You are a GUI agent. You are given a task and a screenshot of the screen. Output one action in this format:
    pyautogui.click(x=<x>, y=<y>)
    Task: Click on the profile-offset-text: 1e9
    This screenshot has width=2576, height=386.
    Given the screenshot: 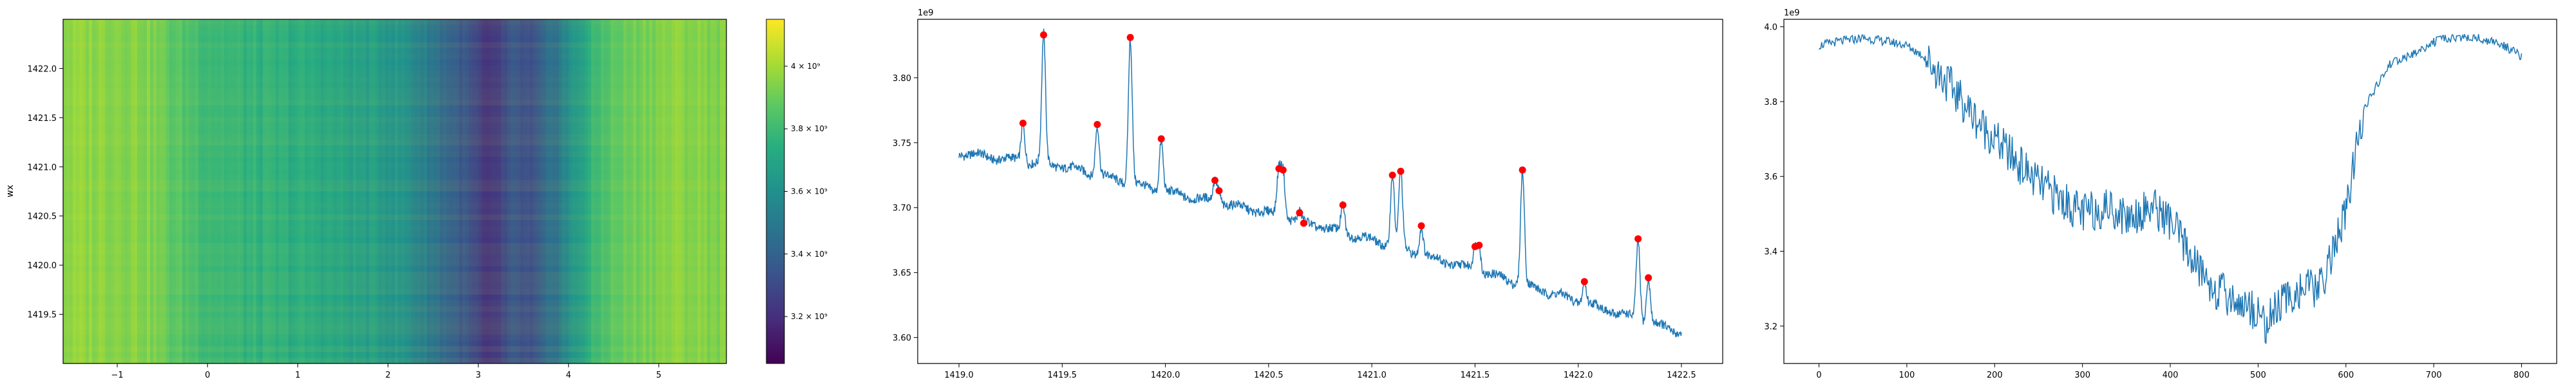 What is the action you would take?
    pyautogui.click(x=1792, y=13)
    